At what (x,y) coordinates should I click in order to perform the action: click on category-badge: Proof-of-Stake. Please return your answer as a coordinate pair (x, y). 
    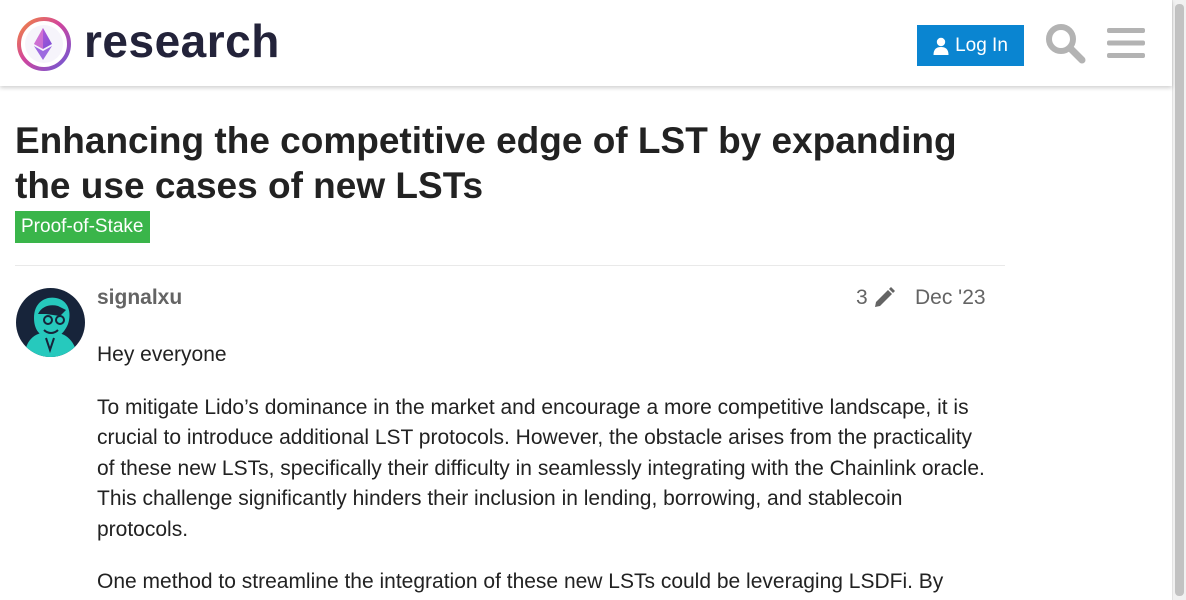
    Looking at the image, I should click on (82, 227).